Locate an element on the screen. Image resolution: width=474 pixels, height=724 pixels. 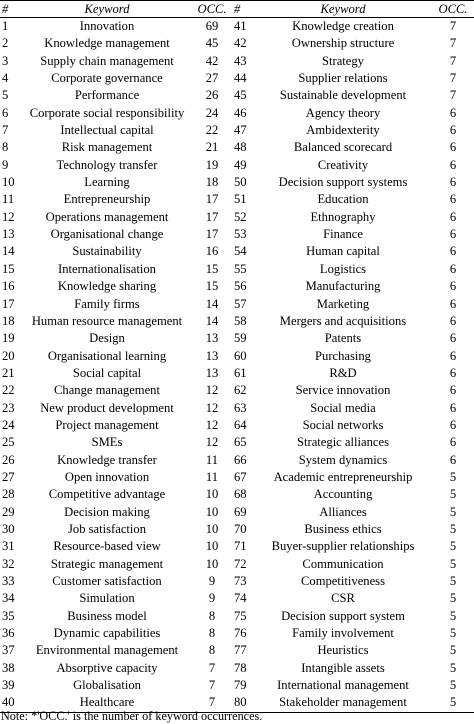
left-rank-cell: 26 is located at coordinates (8, 459).